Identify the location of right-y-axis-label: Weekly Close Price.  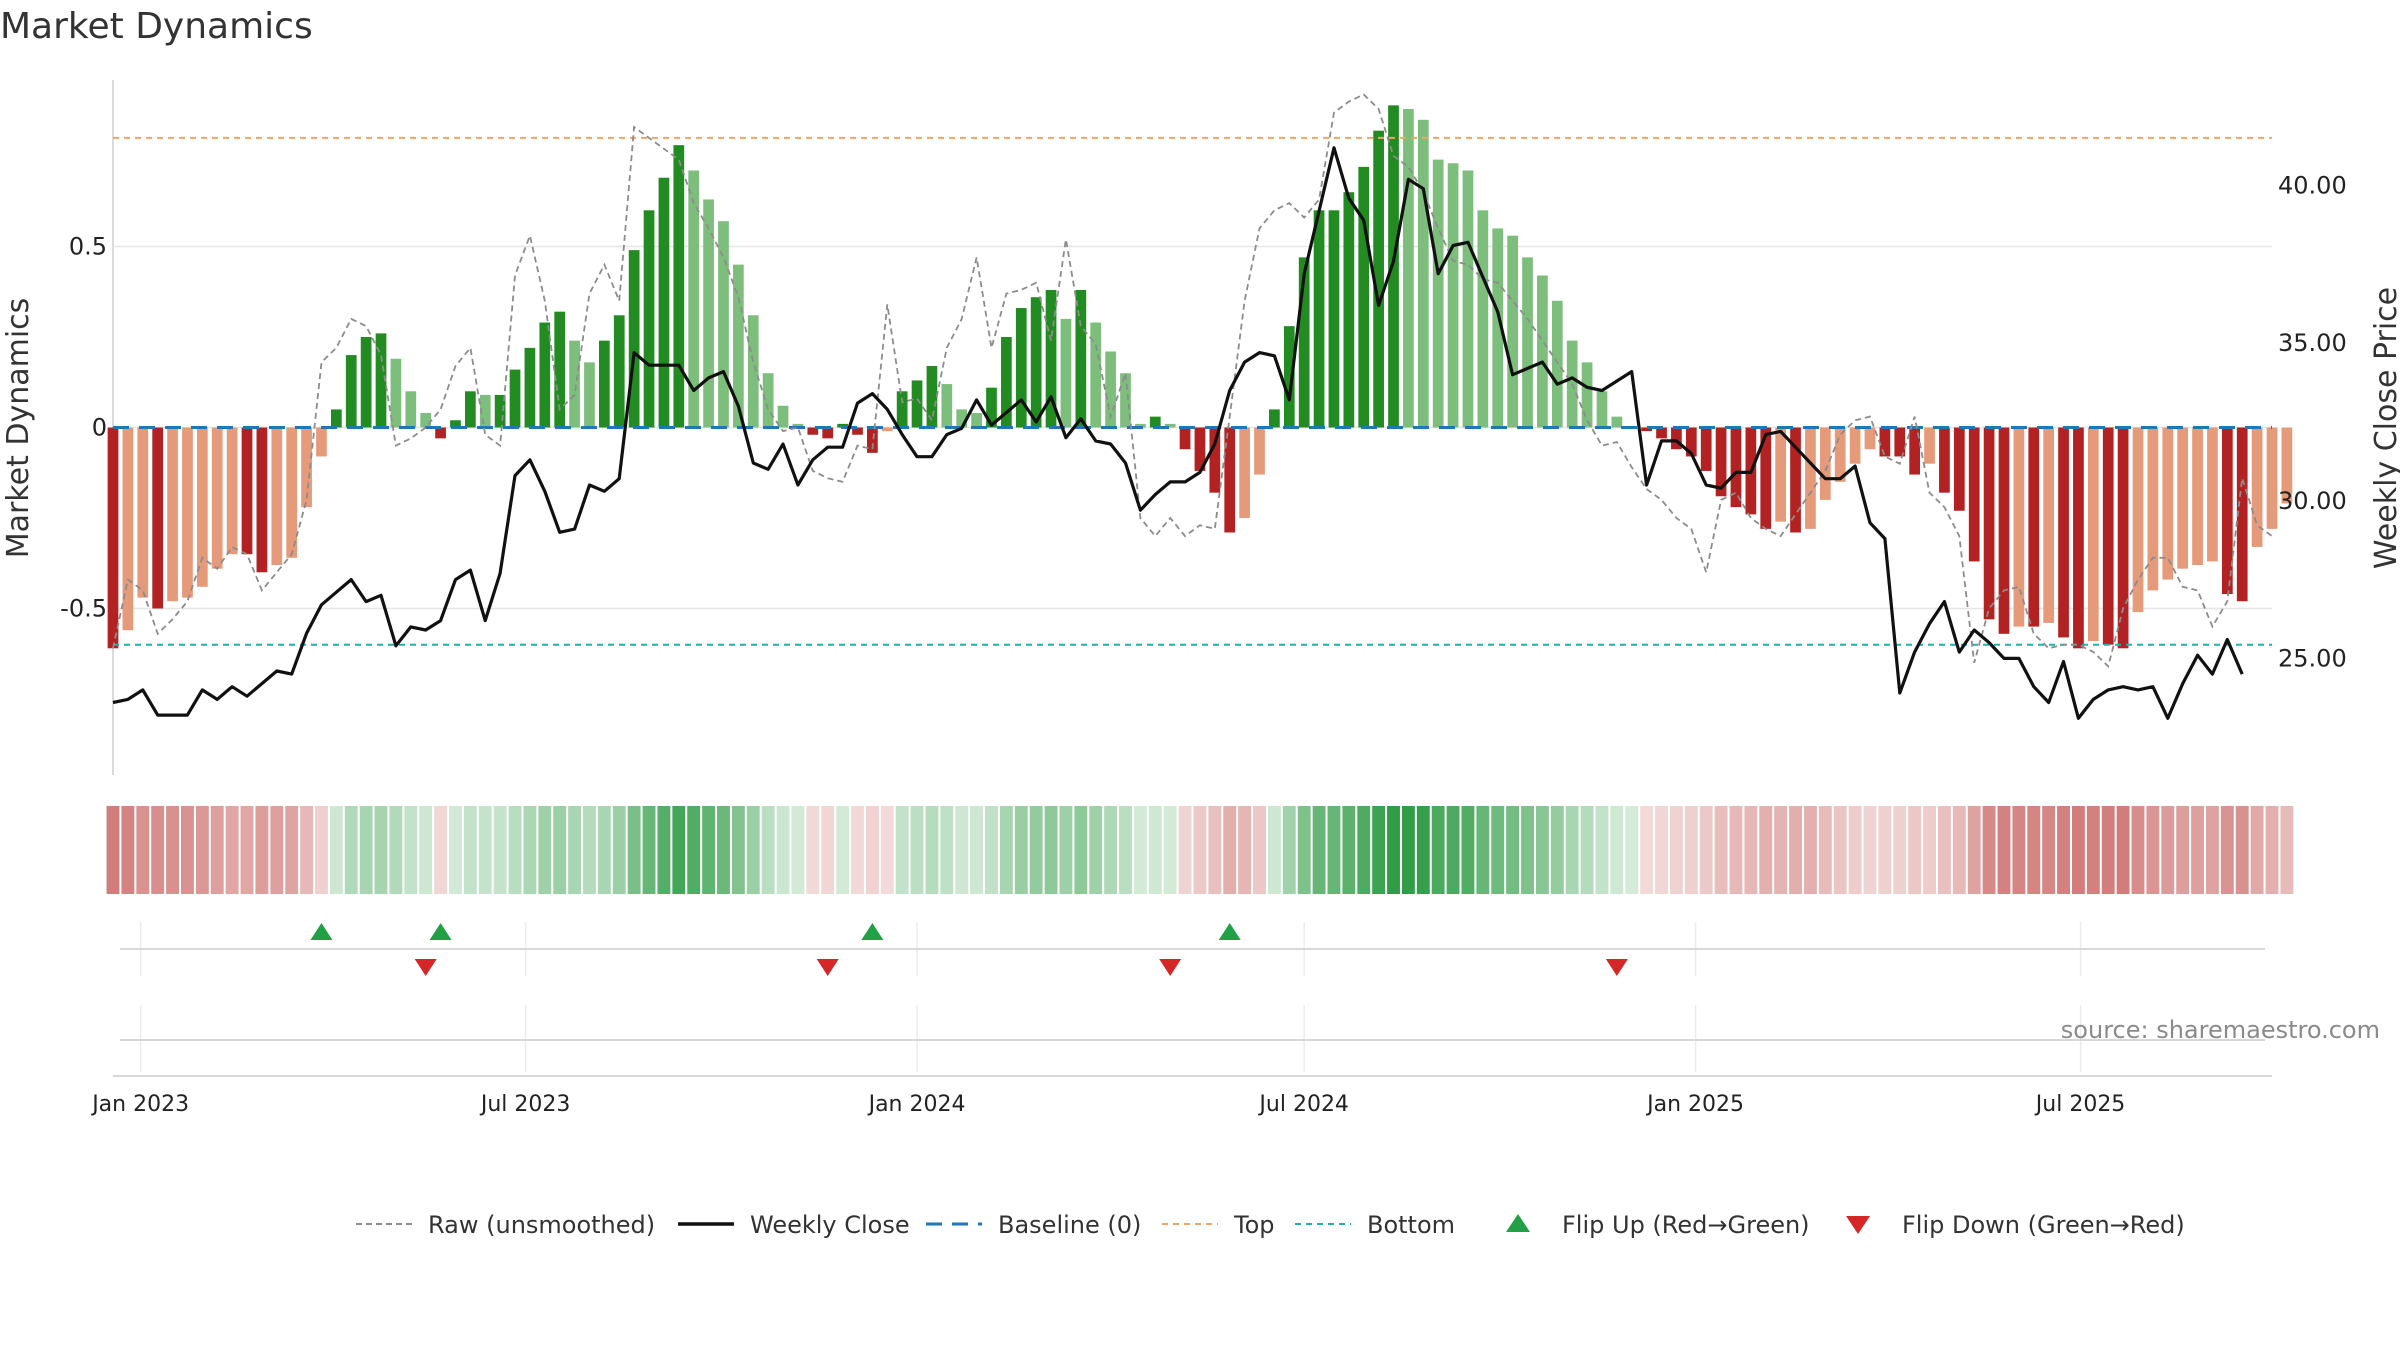
(2384, 428).